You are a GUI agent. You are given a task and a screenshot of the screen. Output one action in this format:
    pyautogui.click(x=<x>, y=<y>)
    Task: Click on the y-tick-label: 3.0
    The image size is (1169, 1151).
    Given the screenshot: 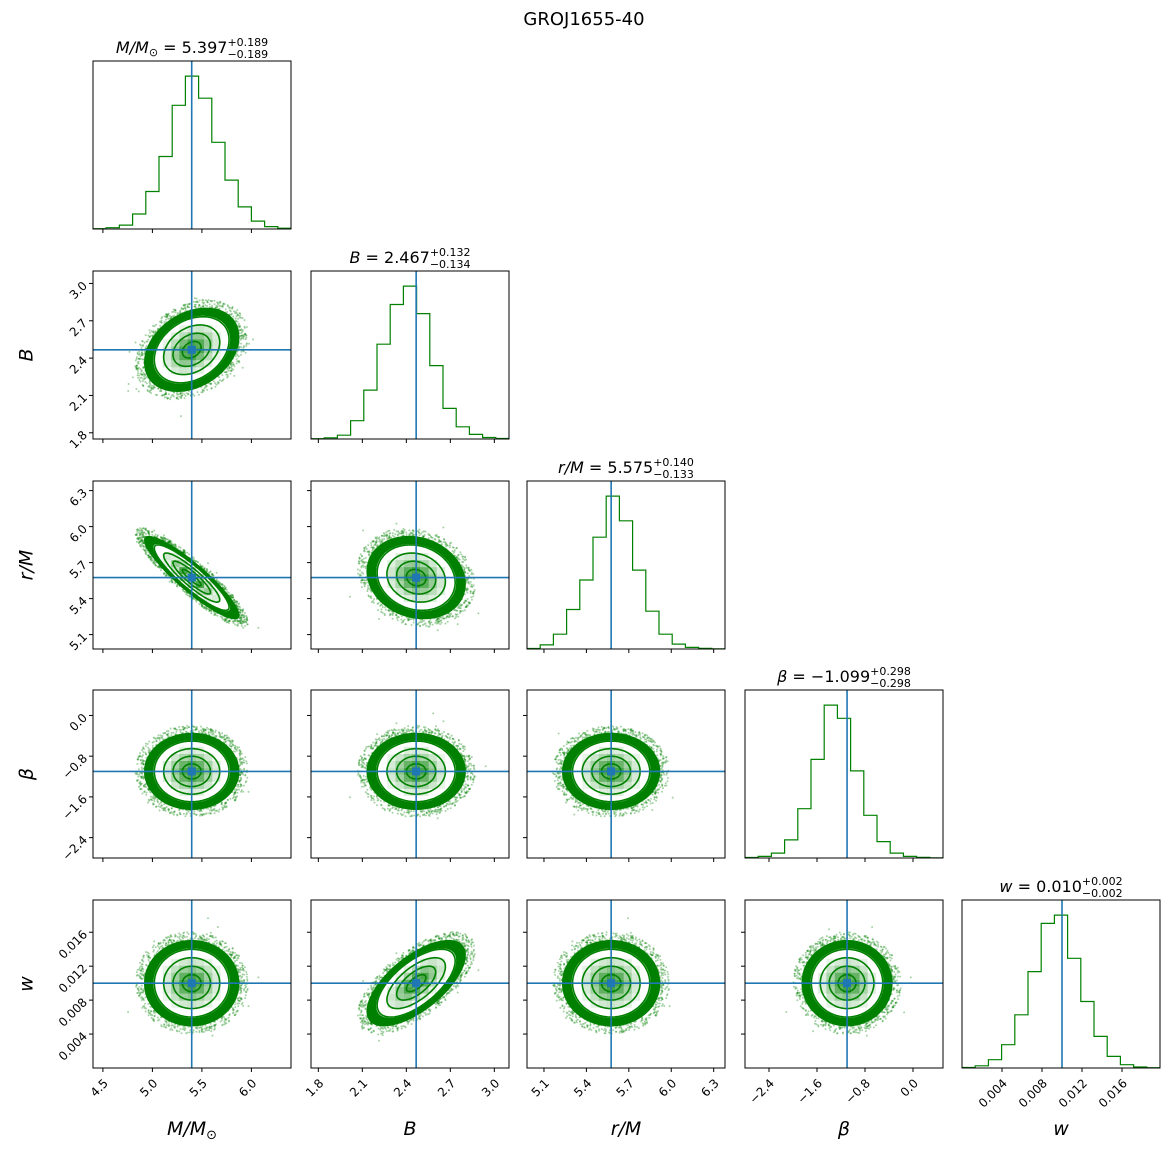 What is the action you would take?
    pyautogui.click(x=78, y=290)
    